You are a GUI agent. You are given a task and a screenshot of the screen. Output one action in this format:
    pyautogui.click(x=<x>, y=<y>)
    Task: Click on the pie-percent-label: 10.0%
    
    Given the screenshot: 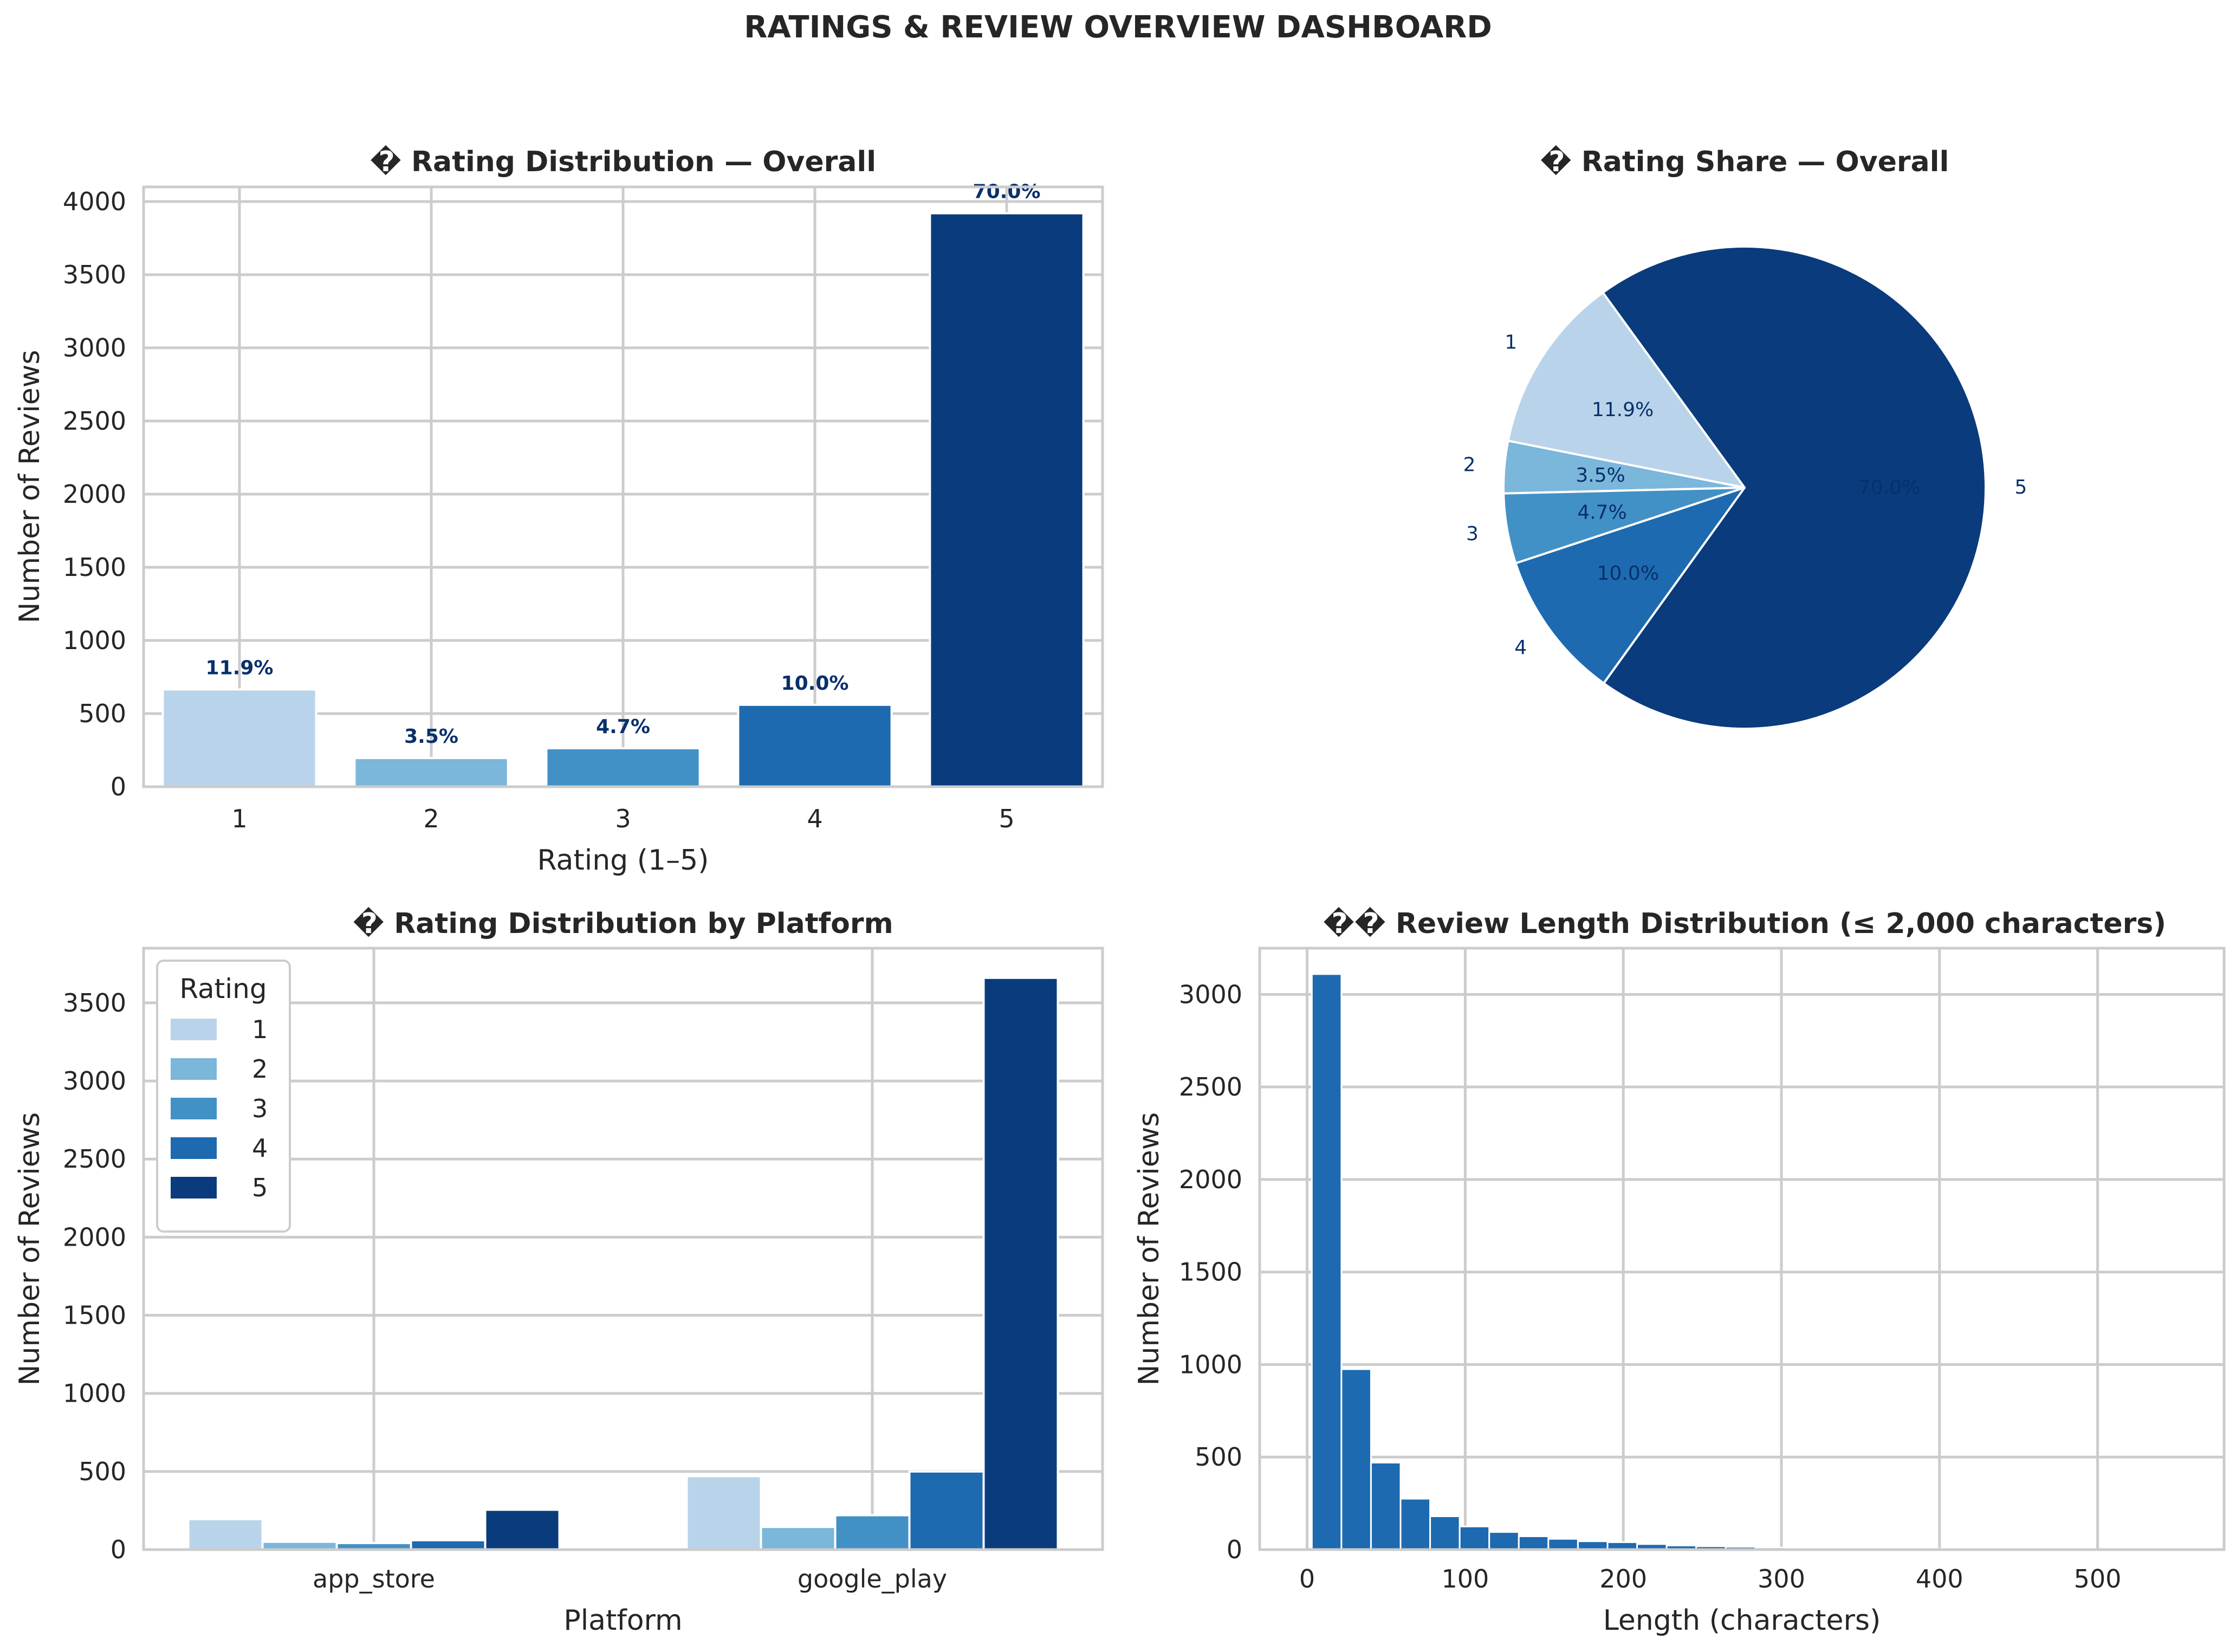 What is the action you would take?
    pyautogui.click(x=1628, y=573)
    